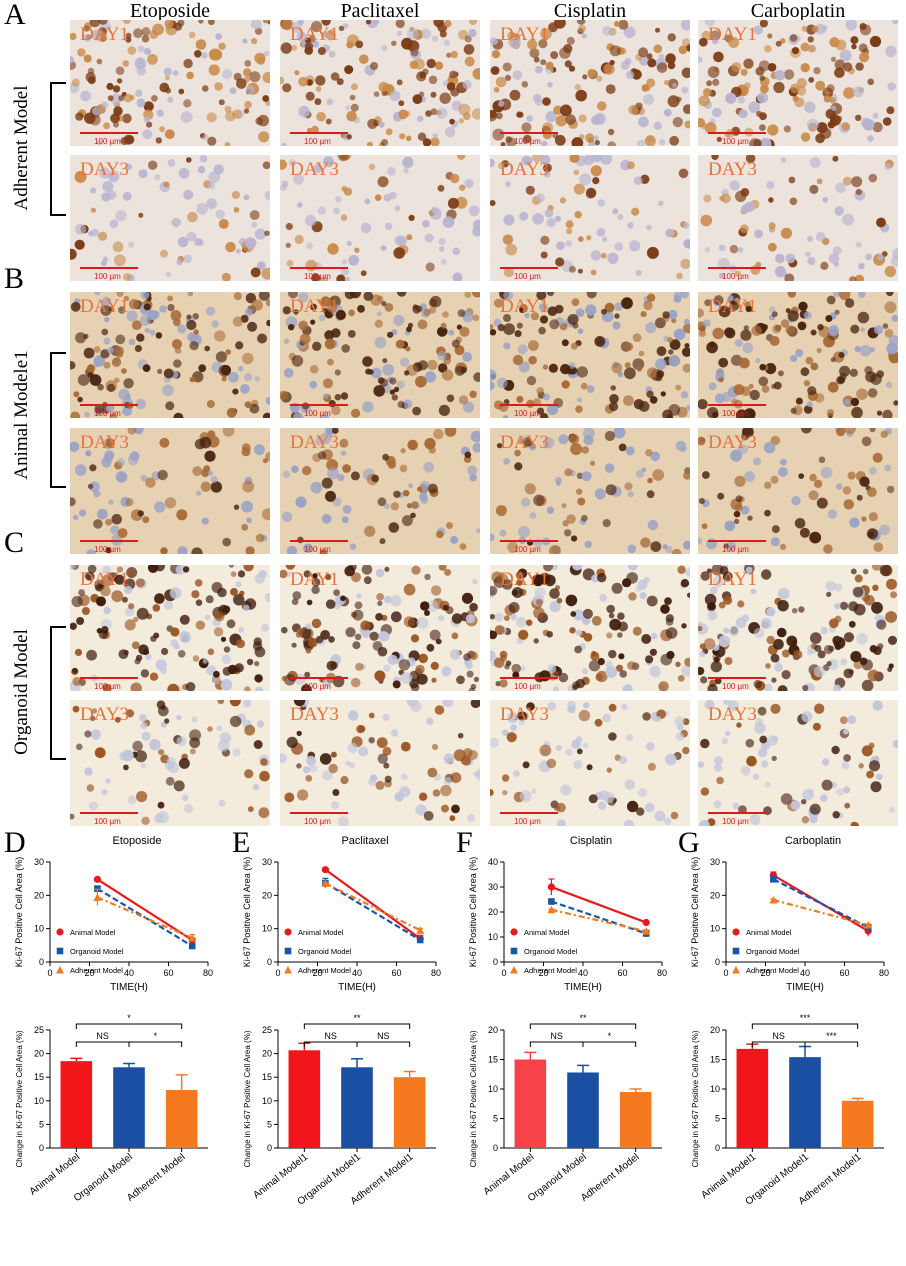 The width and height of the screenshot is (906, 1266). Describe the element at coordinates (493, 862) in the screenshot. I see `y-tick-label: 40` at that location.